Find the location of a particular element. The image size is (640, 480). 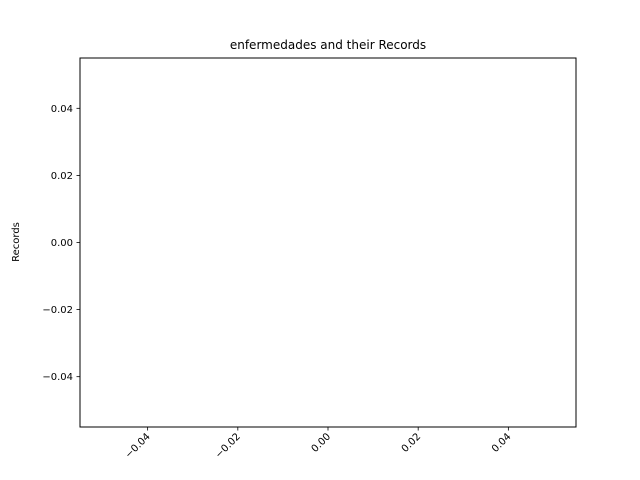

y-tick-label: 0.00 is located at coordinates (62, 243).